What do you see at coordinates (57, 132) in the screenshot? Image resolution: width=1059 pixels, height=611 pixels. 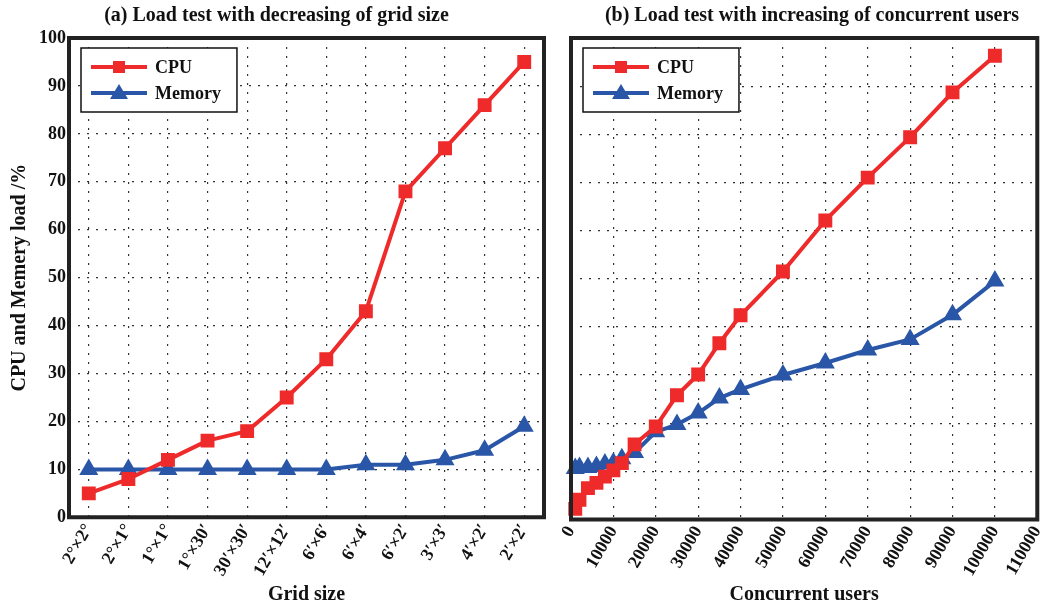 I see `y-tick-label: 80` at bounding box center [57, 132].